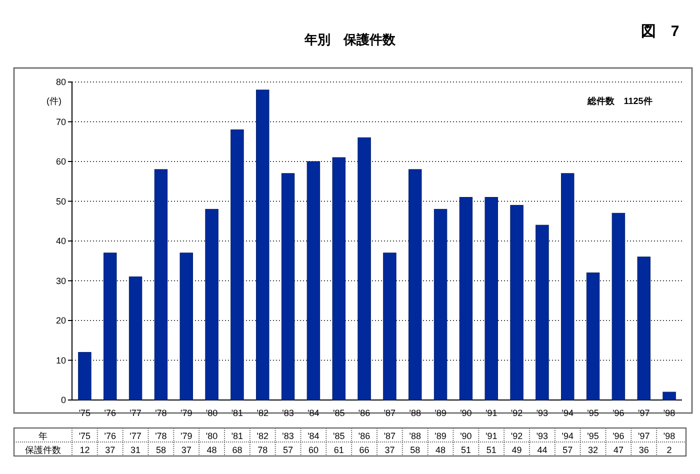 The image size is (700, 474). Describe the element at coordinates (136, 413) in the screenshot. I see `x-tick-label: '77` at that location.